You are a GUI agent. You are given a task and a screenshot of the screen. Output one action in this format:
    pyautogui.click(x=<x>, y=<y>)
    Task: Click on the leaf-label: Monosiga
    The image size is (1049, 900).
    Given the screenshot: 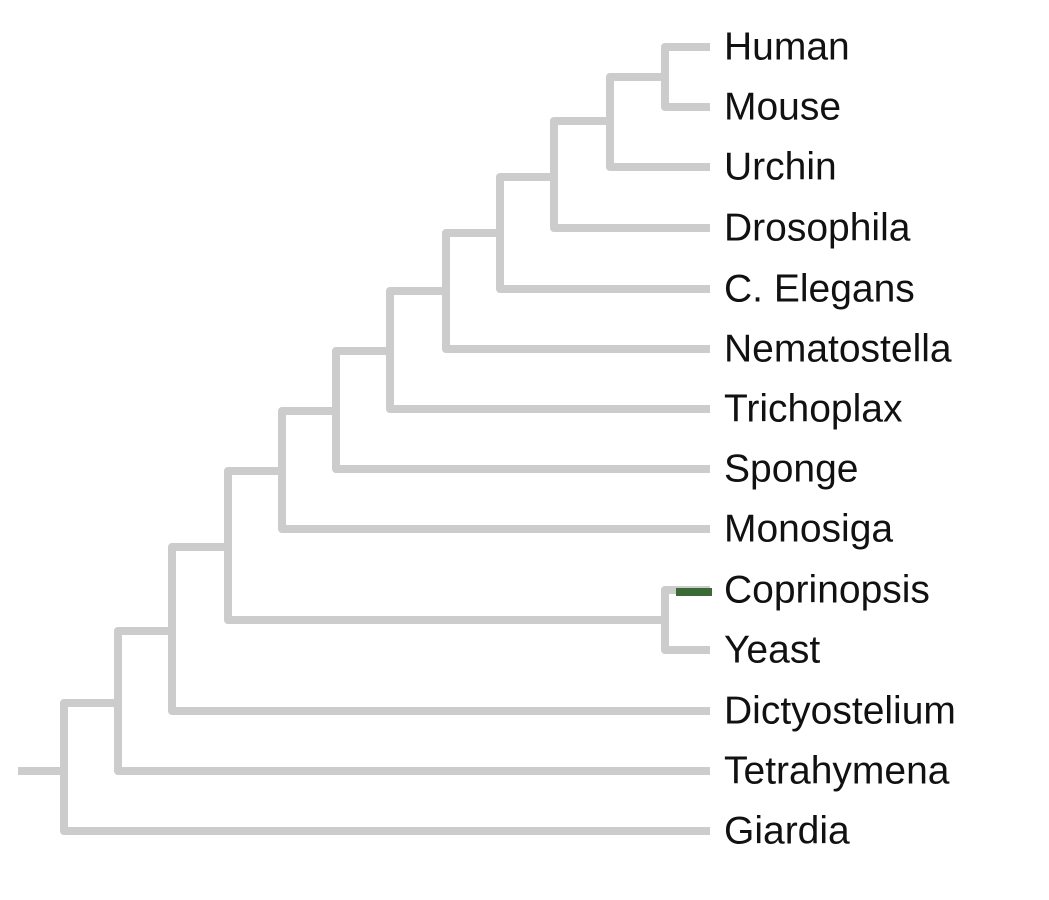 What is the action you would take?
    pyautogui.click(x=808, y=528)
    